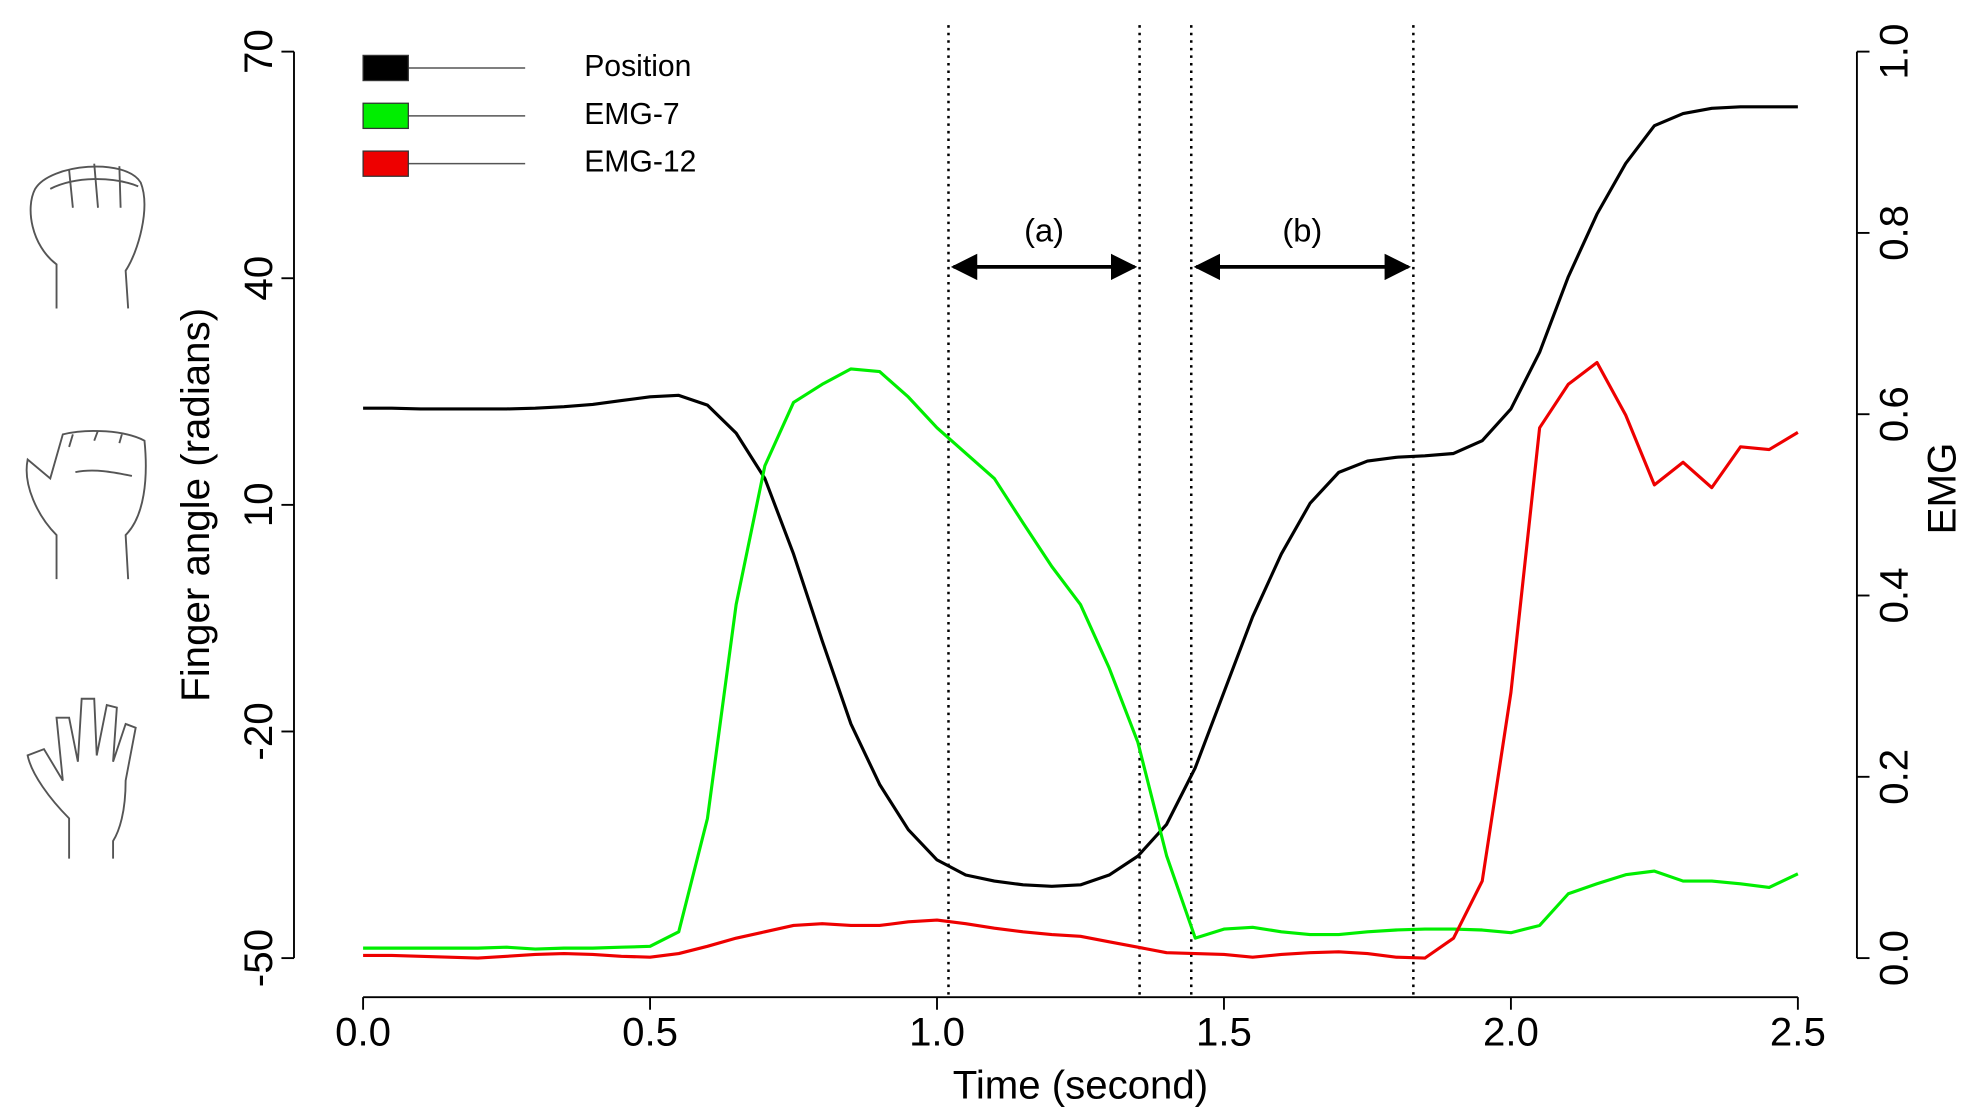  I want to click on annotation-label: (b), so click(1302, 230).